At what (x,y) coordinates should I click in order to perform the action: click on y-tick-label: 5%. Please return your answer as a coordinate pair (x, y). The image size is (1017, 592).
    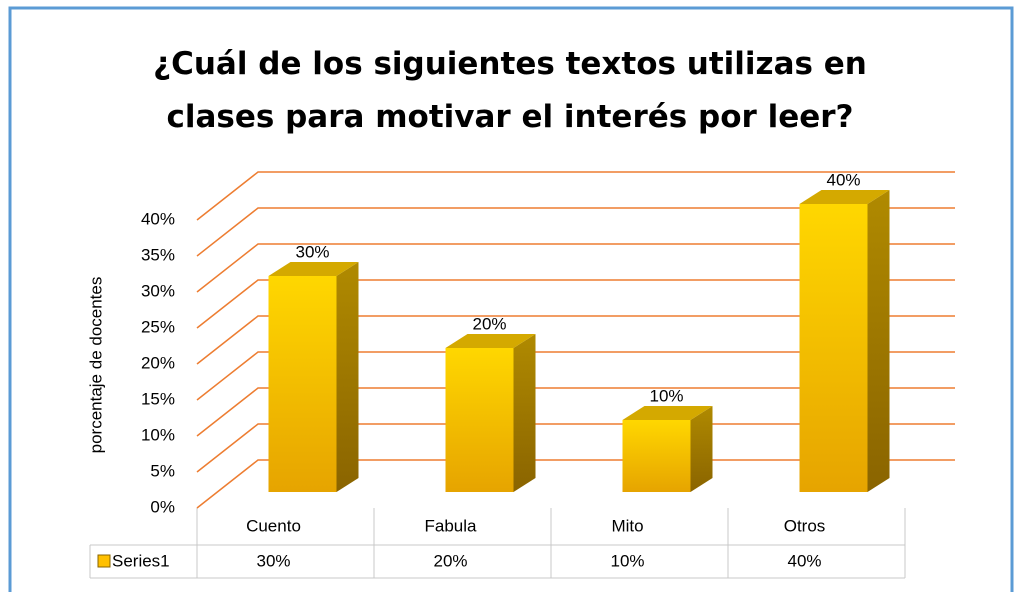
    Looking at the image, I should click on (162, 470).